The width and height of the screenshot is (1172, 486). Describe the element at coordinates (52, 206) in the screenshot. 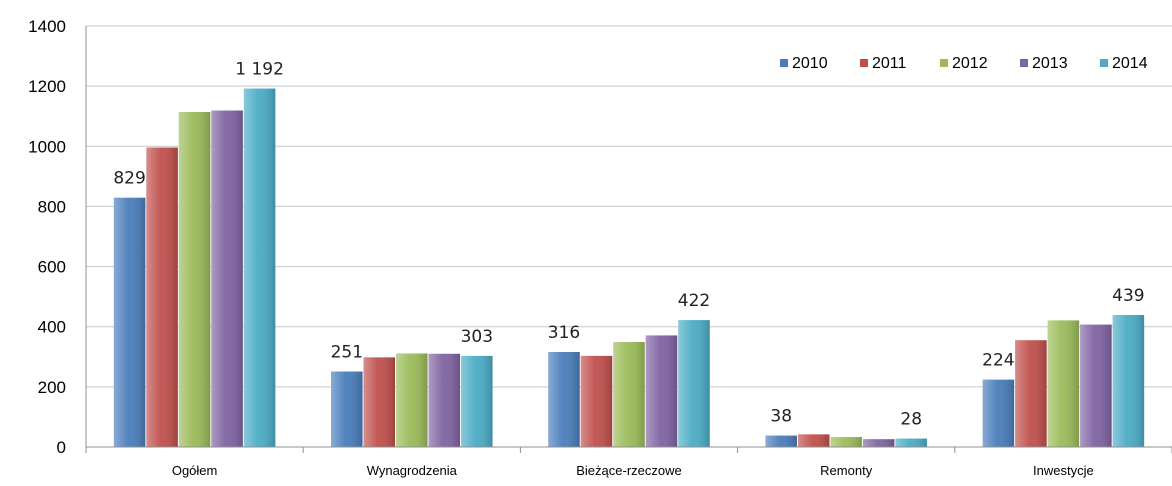

I see `y-tick-label: 800` at that location.